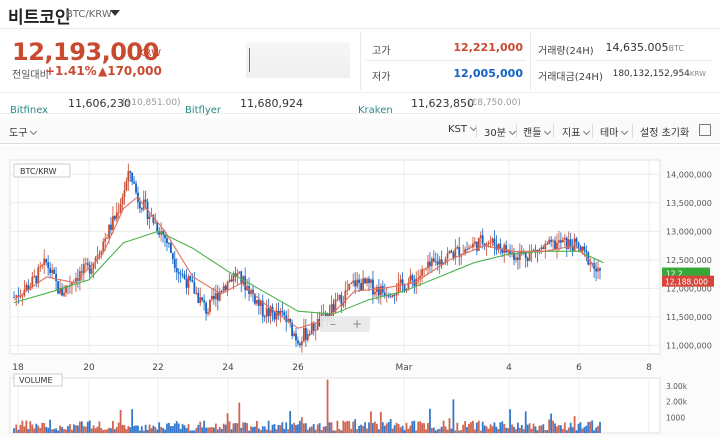 This screenshot has height=441, width=720. Describe the element at coordinates (576, 131) in the screenshot. I see `indicator-menu: 지표` at that location.